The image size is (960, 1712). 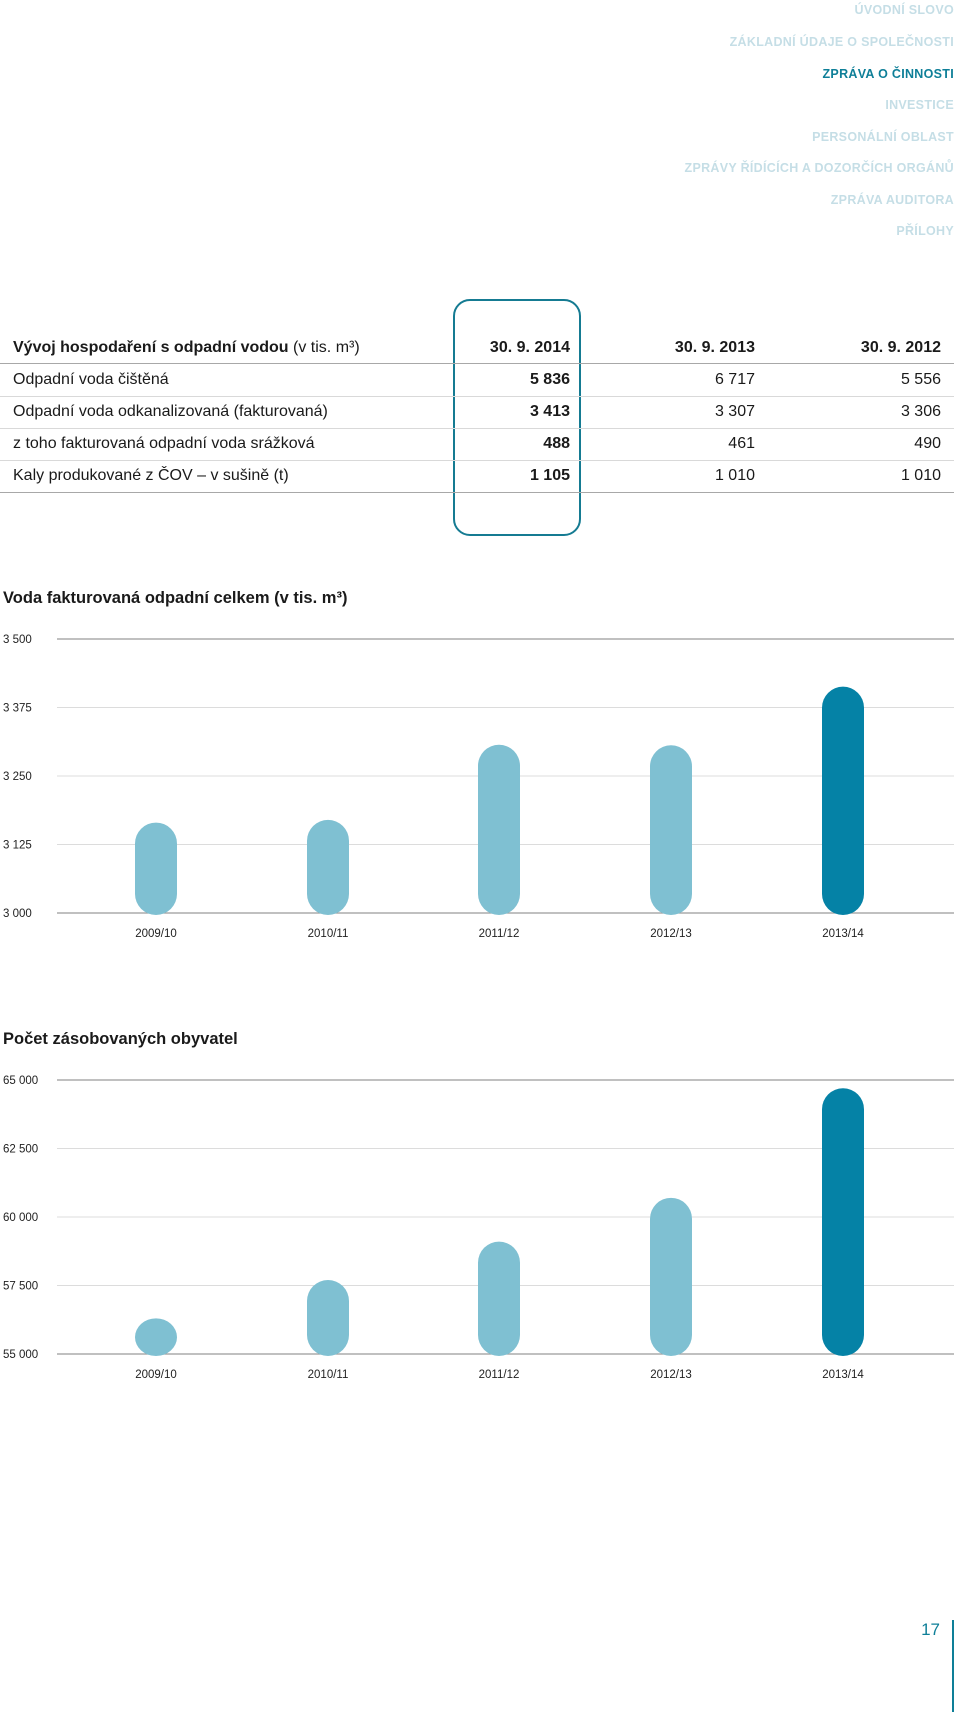 I want to click on cell-2013: 1 010, so click(x=734, y=475).